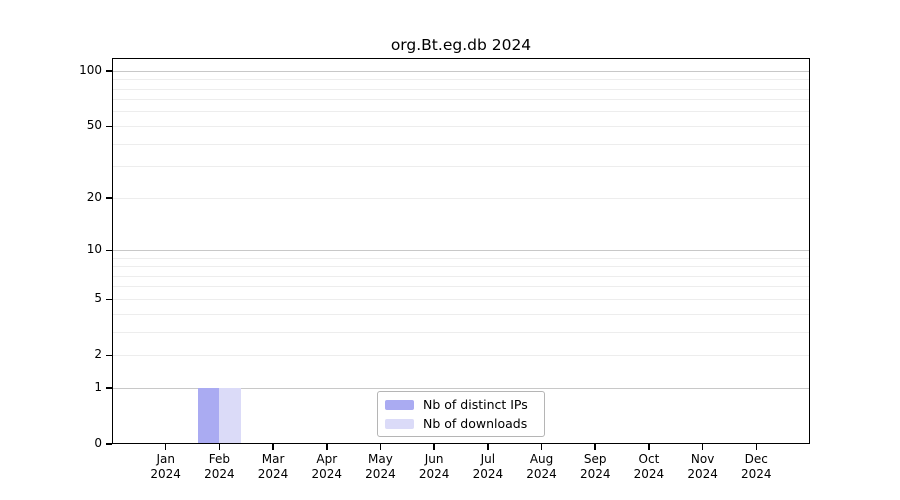  What do you see at coordinates (702, 447) in the screenshot?
I see `x-tick-nov` at bounding box center [702, 447].